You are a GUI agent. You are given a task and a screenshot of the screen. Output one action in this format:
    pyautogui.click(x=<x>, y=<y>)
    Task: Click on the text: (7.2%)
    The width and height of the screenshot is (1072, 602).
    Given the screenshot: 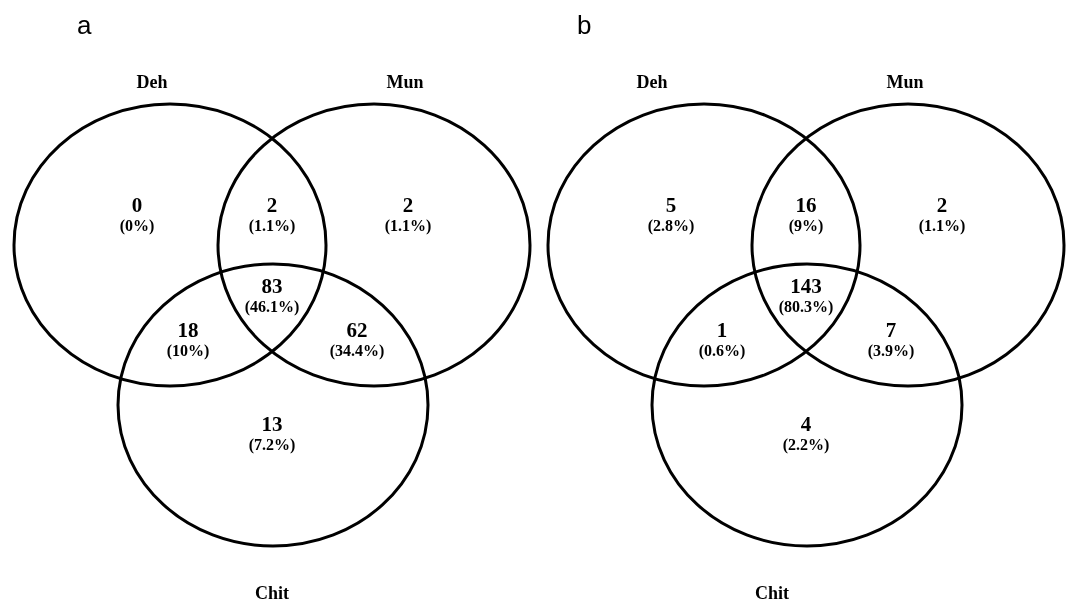 What is the action you would take?
    pyautogui.click(x=272, y=444)
    